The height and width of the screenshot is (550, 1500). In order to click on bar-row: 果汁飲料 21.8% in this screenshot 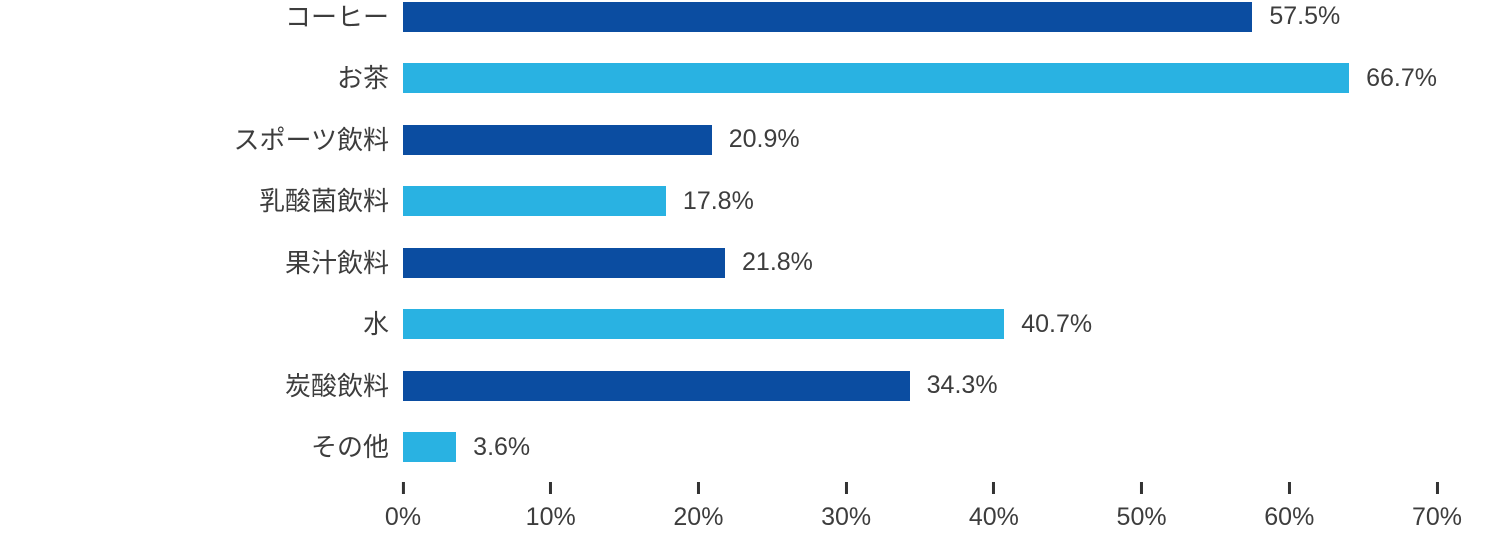, I will do `click(750, 263)`.